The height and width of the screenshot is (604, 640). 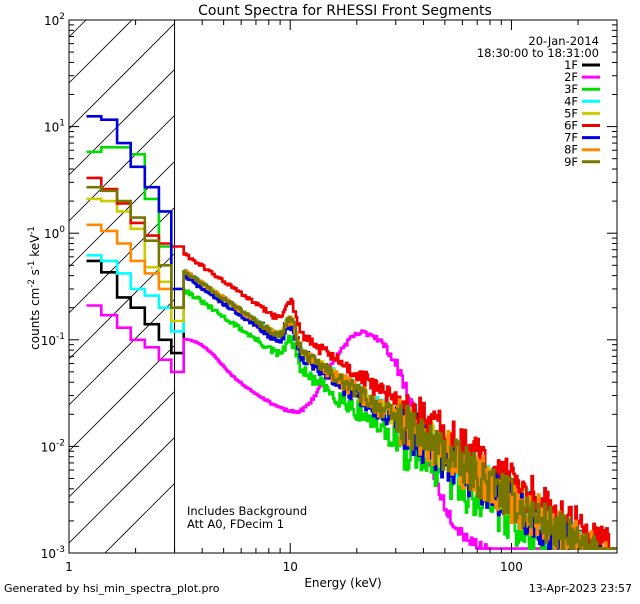 I want to click on legend-label-5F: 5F, so click(x=571, y=113).